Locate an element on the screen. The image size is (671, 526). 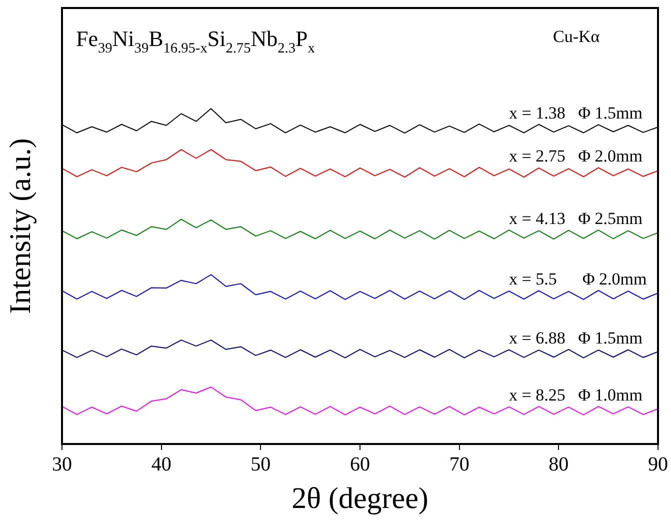
series-label: x = 2.75 Φ 2.0mm is located at coordinates (575, 156).